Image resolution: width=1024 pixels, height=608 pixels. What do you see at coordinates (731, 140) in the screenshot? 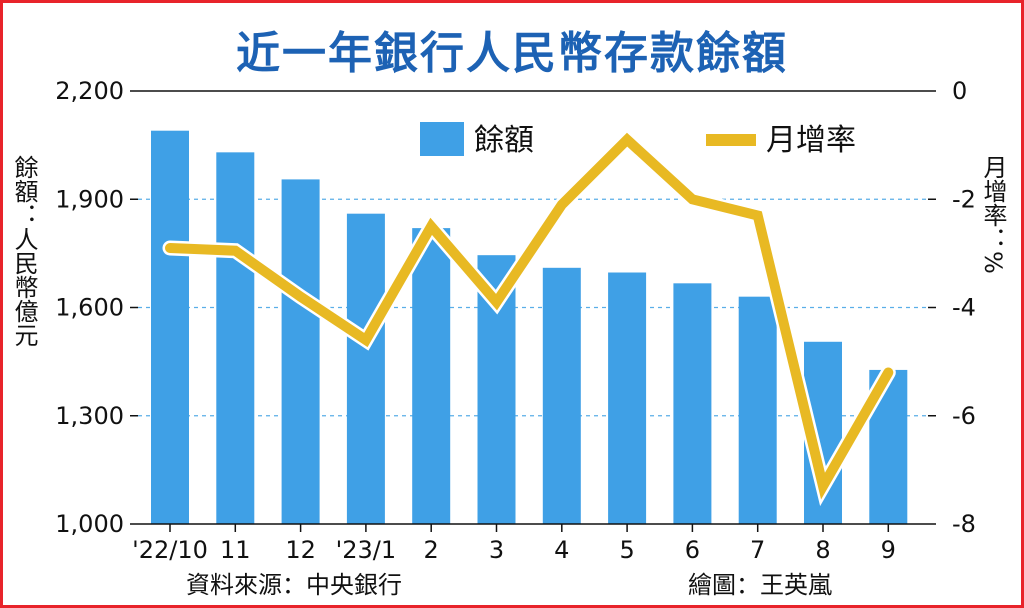
I see `legend-line-swatch` at bounding box center [731, 140].